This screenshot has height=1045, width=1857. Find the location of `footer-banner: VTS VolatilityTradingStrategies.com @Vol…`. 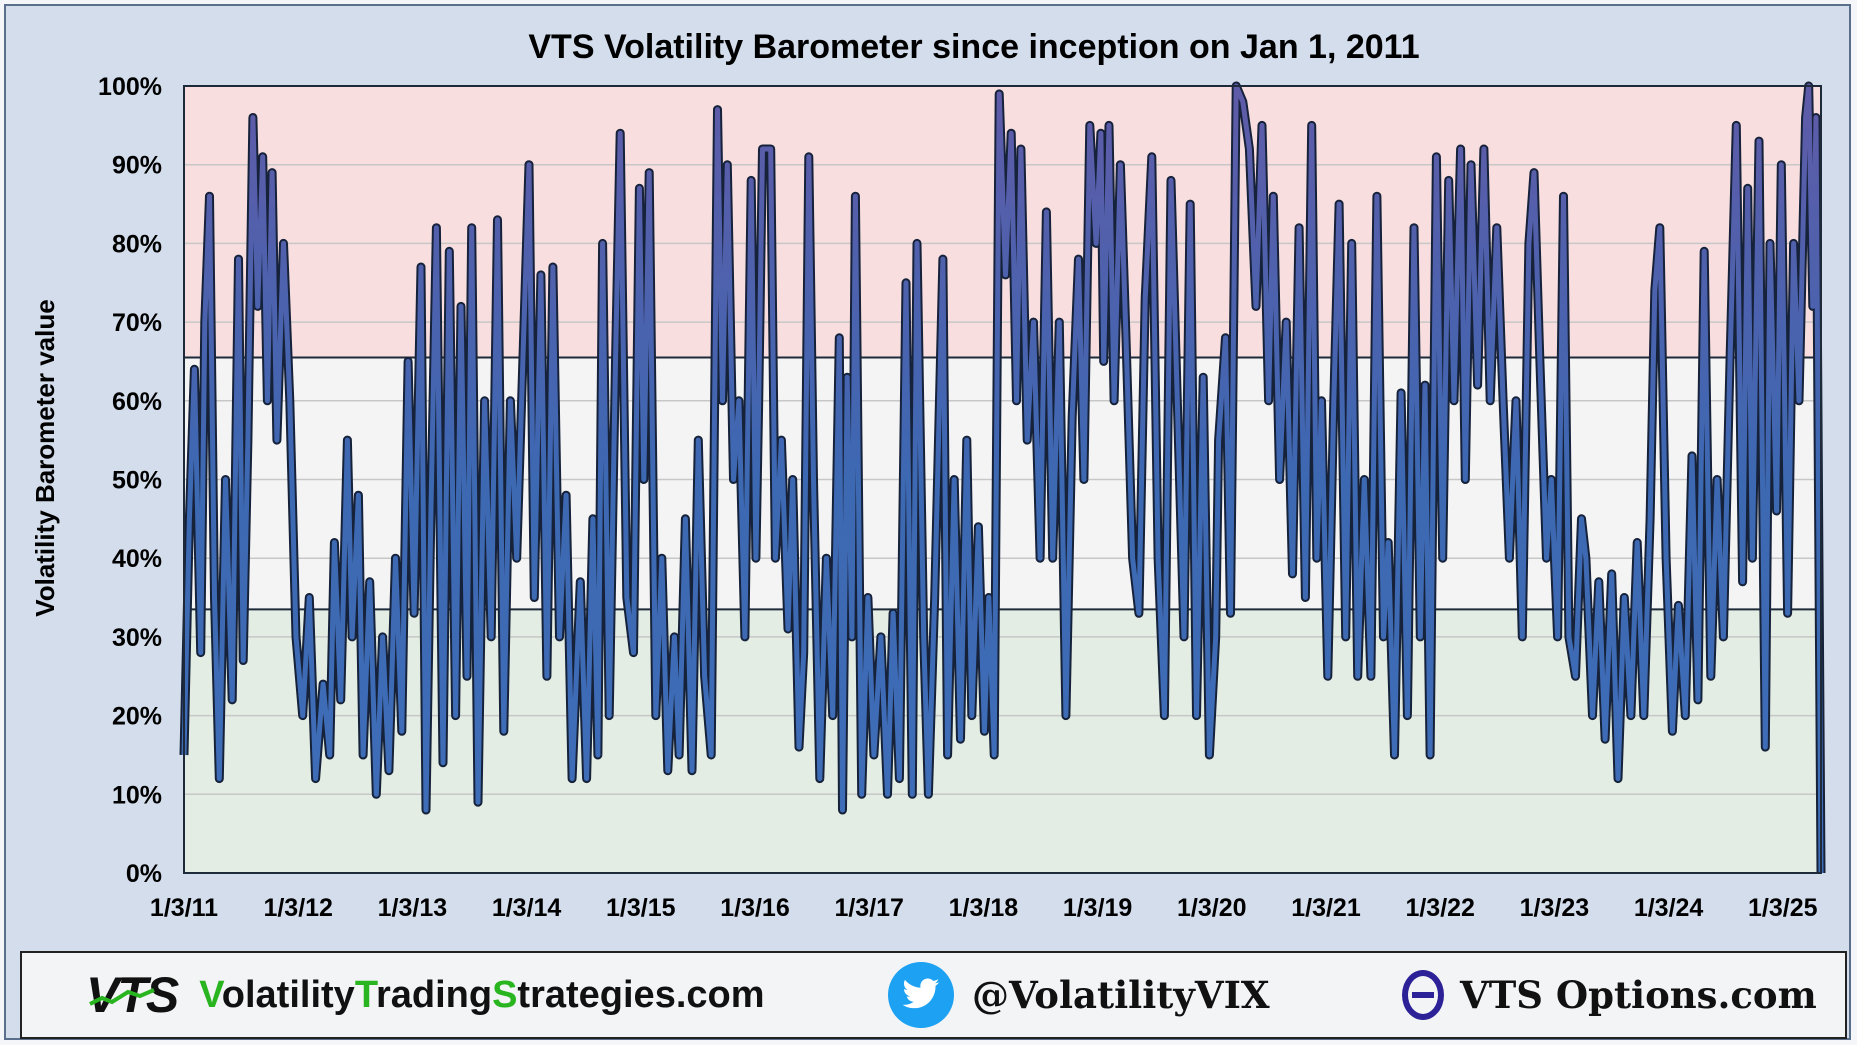

footer-banner: VTS VolatilityTradingStrategies.com @Vol… is located at coordinates (933, 995).